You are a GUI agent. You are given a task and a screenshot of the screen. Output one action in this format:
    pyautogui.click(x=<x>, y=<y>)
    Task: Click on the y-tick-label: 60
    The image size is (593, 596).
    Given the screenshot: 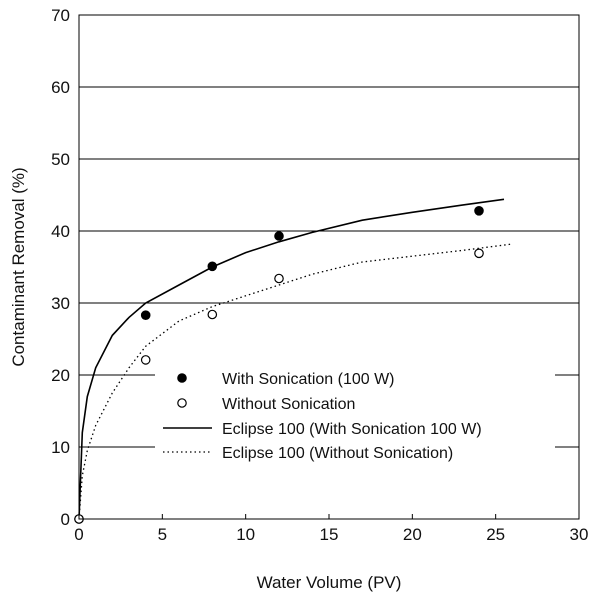 What is the action you would take?
    pyautogui.click(x=60, y=87)
    